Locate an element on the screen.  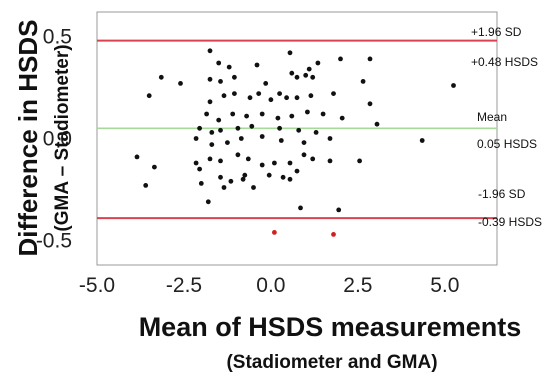
x-axis-ticks: -5.0 -2.5 0.0 2.5 5.0 is located at coordinates (269, 285).